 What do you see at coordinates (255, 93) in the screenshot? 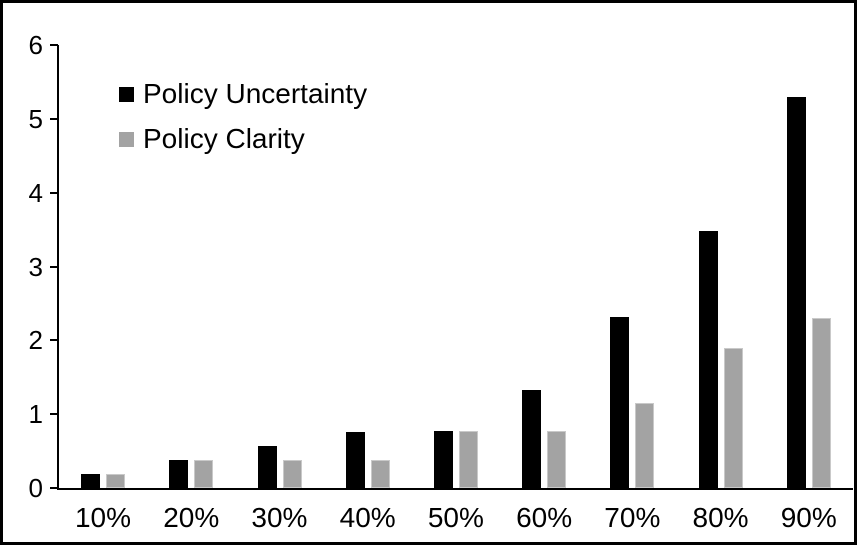
I see `legend-label-policy-uncertainty: Policy Uncertainty` at bounding box center [255, 93].